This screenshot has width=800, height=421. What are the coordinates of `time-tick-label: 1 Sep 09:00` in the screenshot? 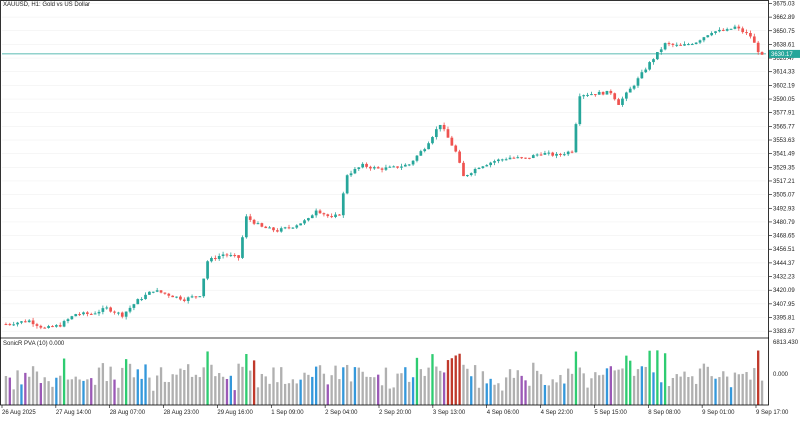 It's located at (287, 413).